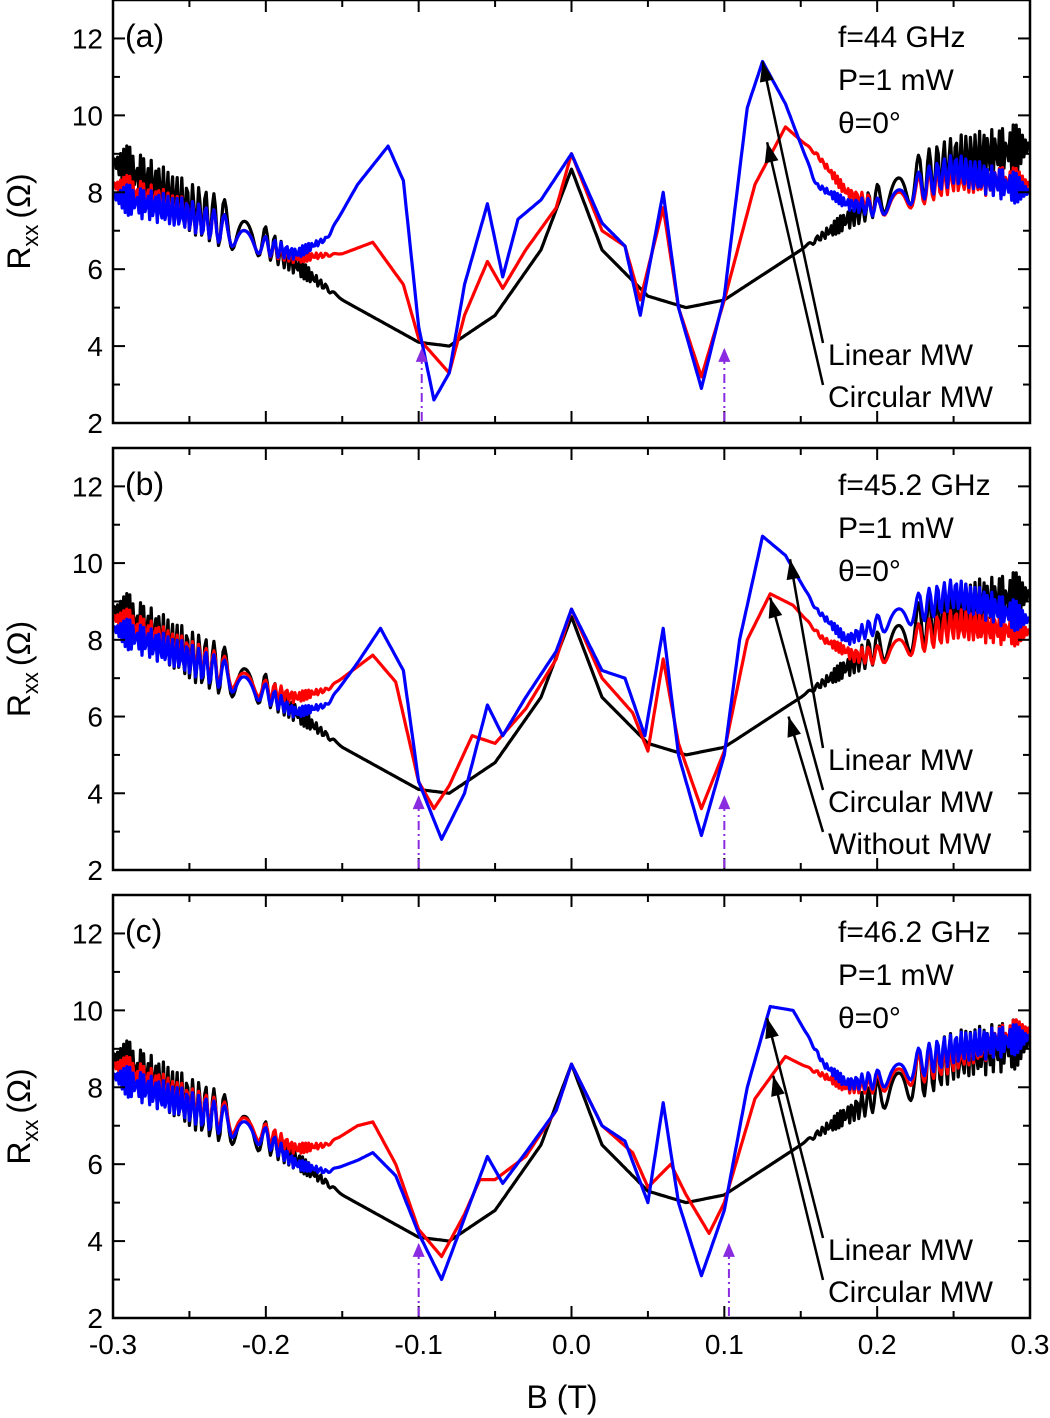  Describe the element at coordinates (143, 931) in the screenshot. I see `panel-label: (c)` at that location.